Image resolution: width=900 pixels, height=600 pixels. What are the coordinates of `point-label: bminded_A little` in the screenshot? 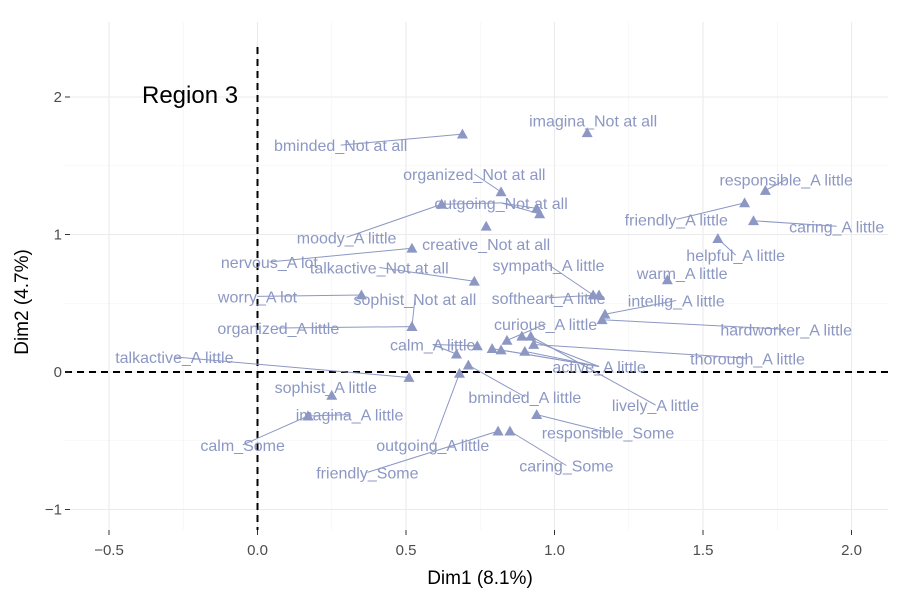 It's located at (524, 398).